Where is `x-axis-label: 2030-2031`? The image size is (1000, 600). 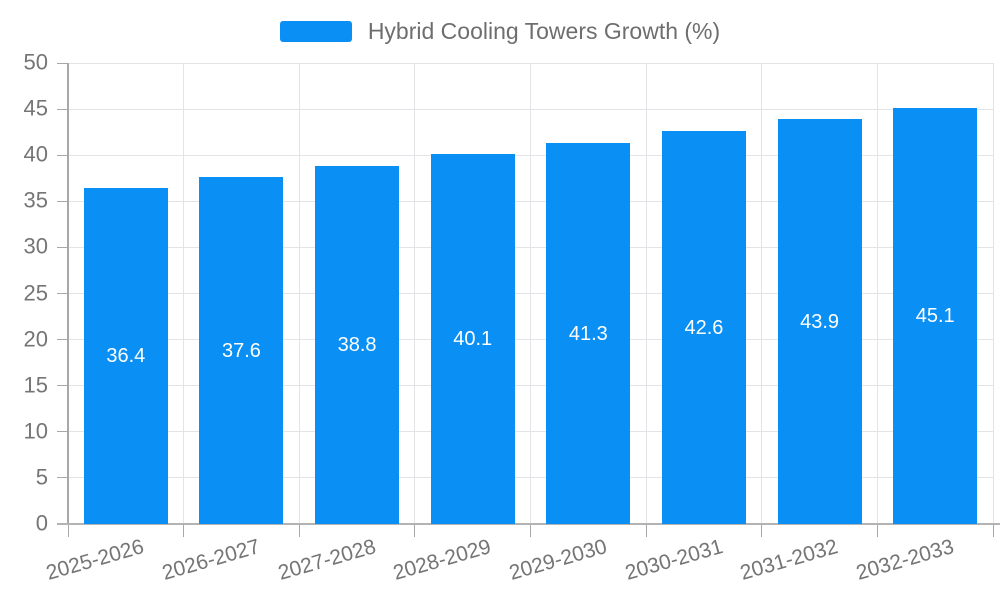
x-axis-label: 2030-2031 is located at coordinates (674, 560).